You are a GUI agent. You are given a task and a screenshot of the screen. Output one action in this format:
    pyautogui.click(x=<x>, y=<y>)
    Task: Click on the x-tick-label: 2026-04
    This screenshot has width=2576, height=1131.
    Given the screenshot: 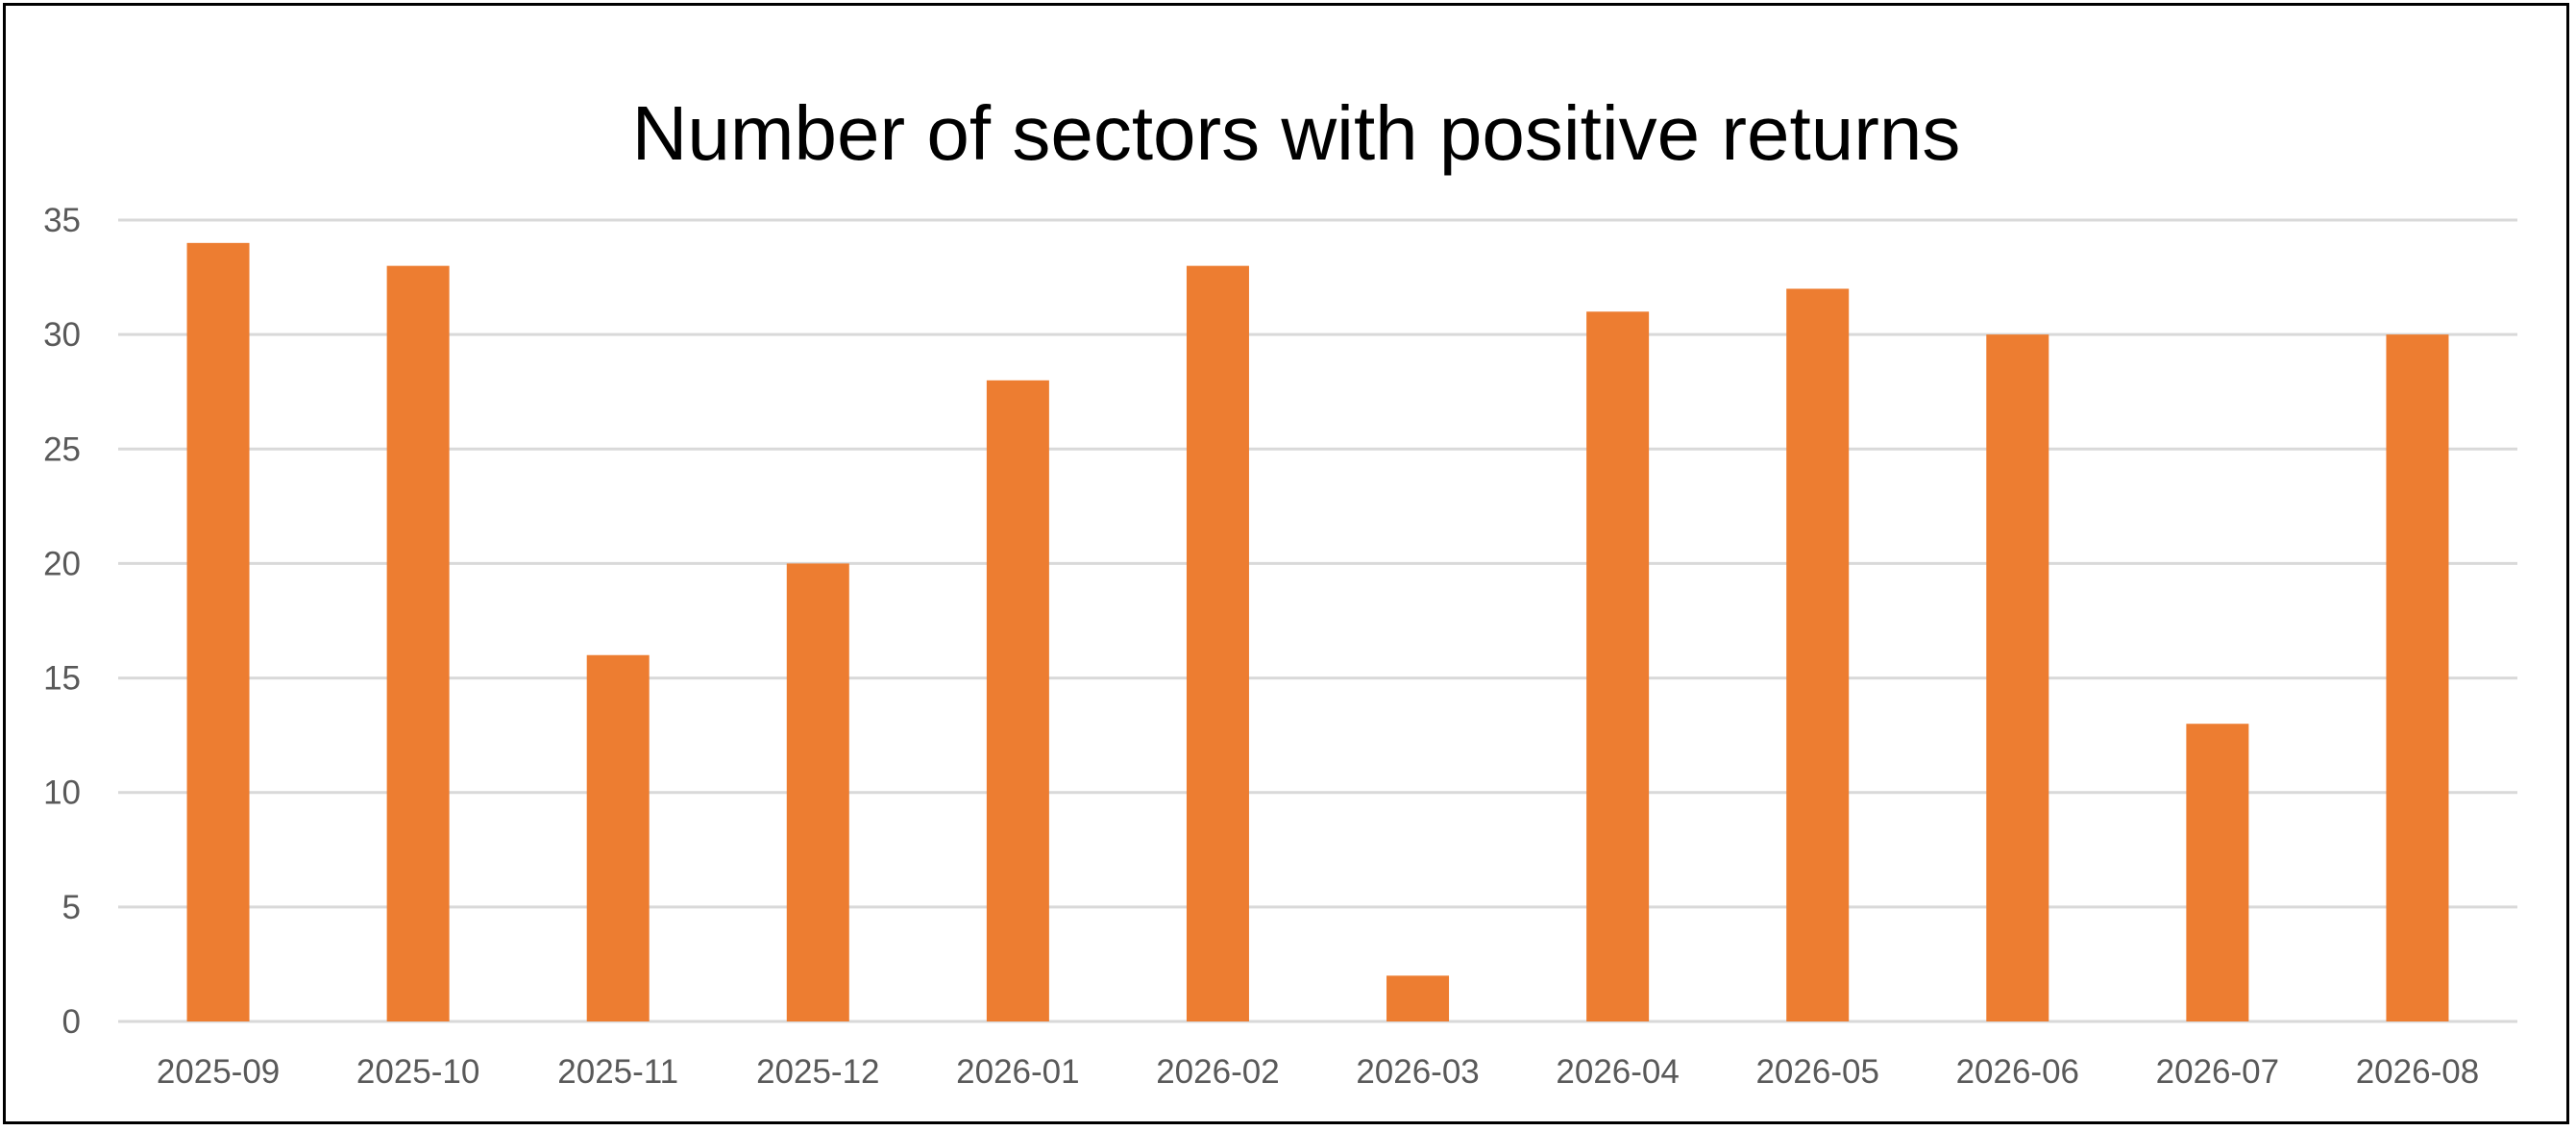 What is the action you would take?
    pyautogui.click(x=1617, y=1072)
    